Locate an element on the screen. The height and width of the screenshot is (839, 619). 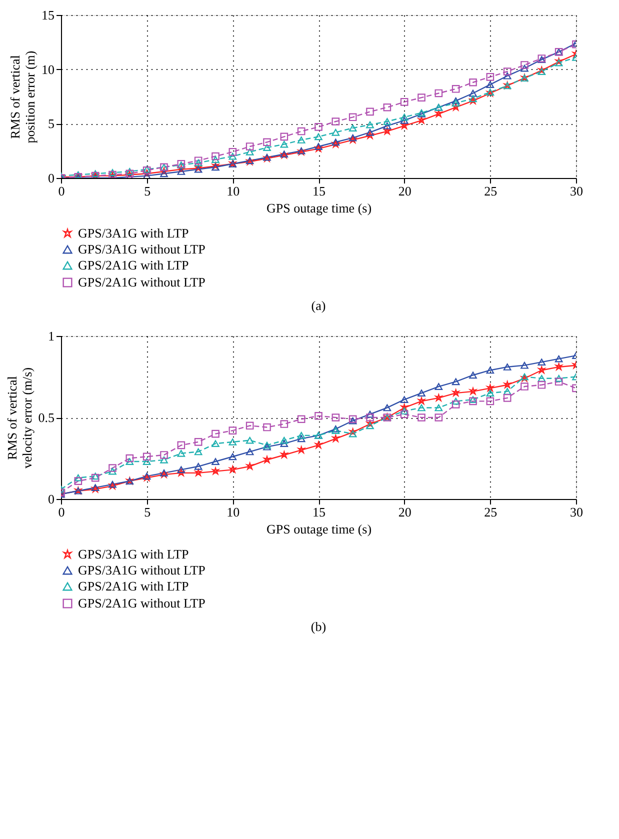
y-tick-label: 1 is located at coordinates (51, 336).